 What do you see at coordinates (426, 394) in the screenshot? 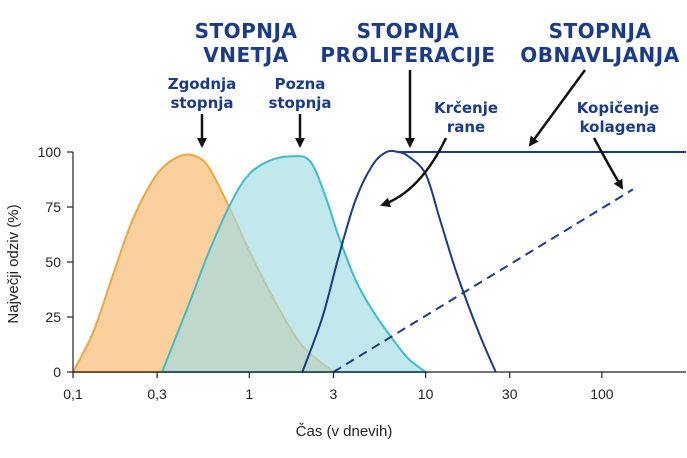
I see `x-tick-label: 10` at bounding box center [426, 394].